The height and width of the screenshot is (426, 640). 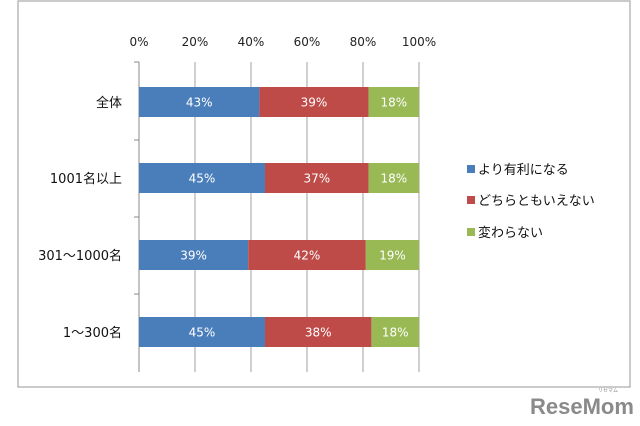 I want to click on x-tick-label: 40%, so click(x=251, y=42).